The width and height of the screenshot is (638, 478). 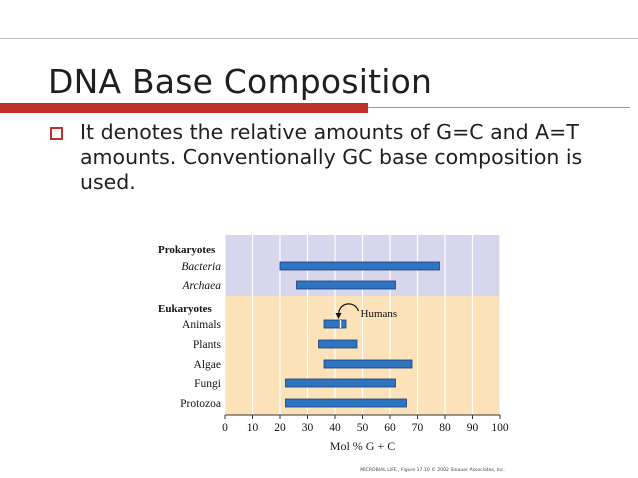 I want to click on bar-plants, so click(x=338, y=344).